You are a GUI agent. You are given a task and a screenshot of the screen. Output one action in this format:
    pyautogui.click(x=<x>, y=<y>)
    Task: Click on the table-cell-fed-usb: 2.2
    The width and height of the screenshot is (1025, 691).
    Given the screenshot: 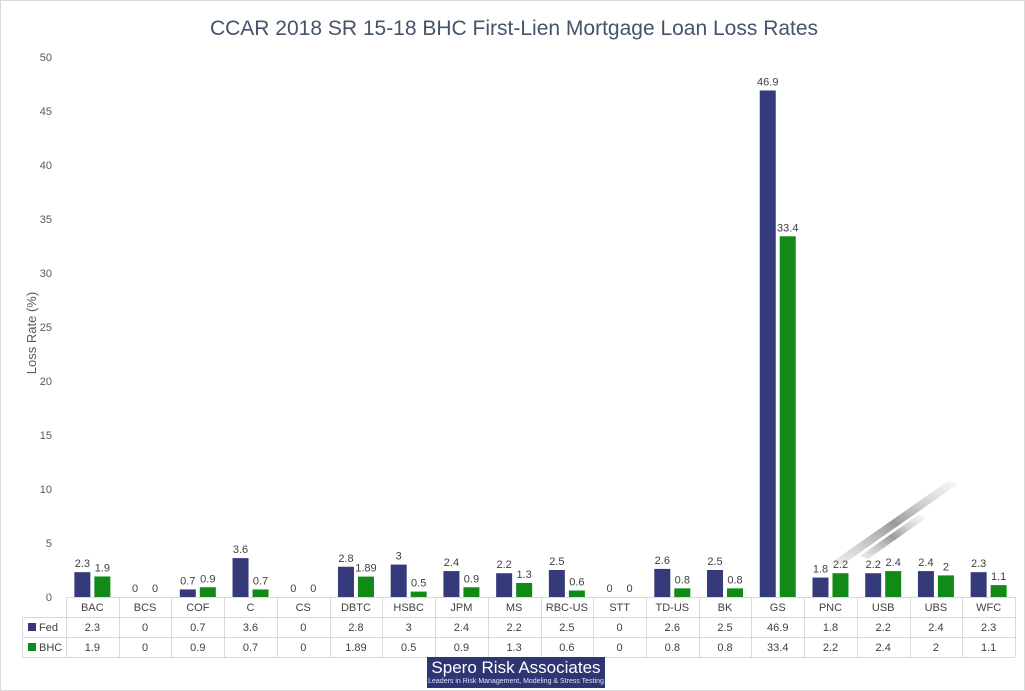 What is the action you would take?
    pyautogui.click(x=883, y=628)
    